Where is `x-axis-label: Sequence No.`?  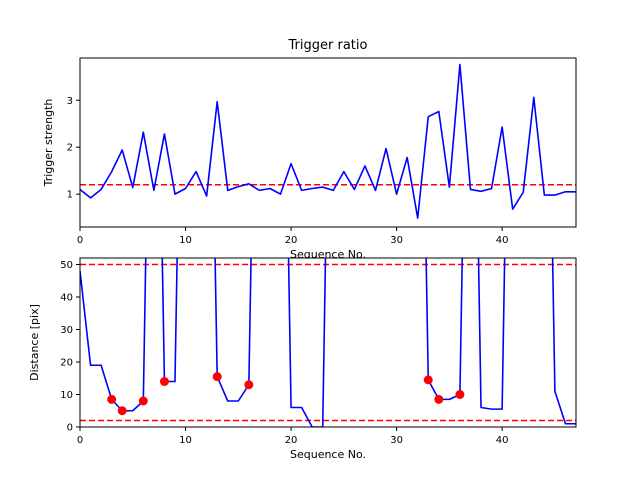 x-axis-label: Sequence No. is located at coordinates (328, 454).